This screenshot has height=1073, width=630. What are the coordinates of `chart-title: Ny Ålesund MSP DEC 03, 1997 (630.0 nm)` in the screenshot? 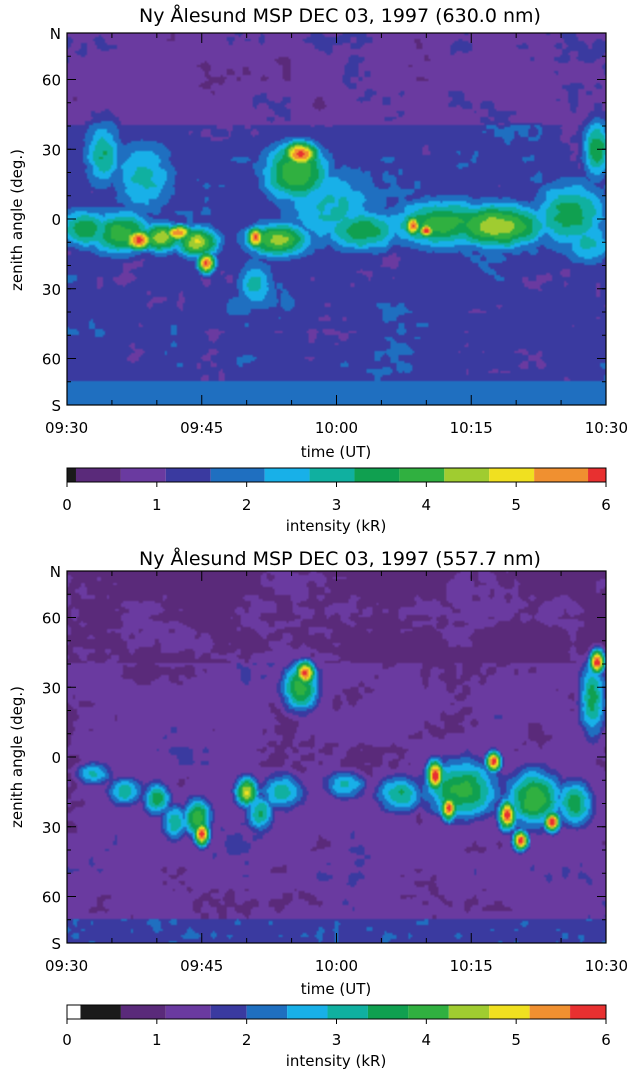 It's located at (340, 15).